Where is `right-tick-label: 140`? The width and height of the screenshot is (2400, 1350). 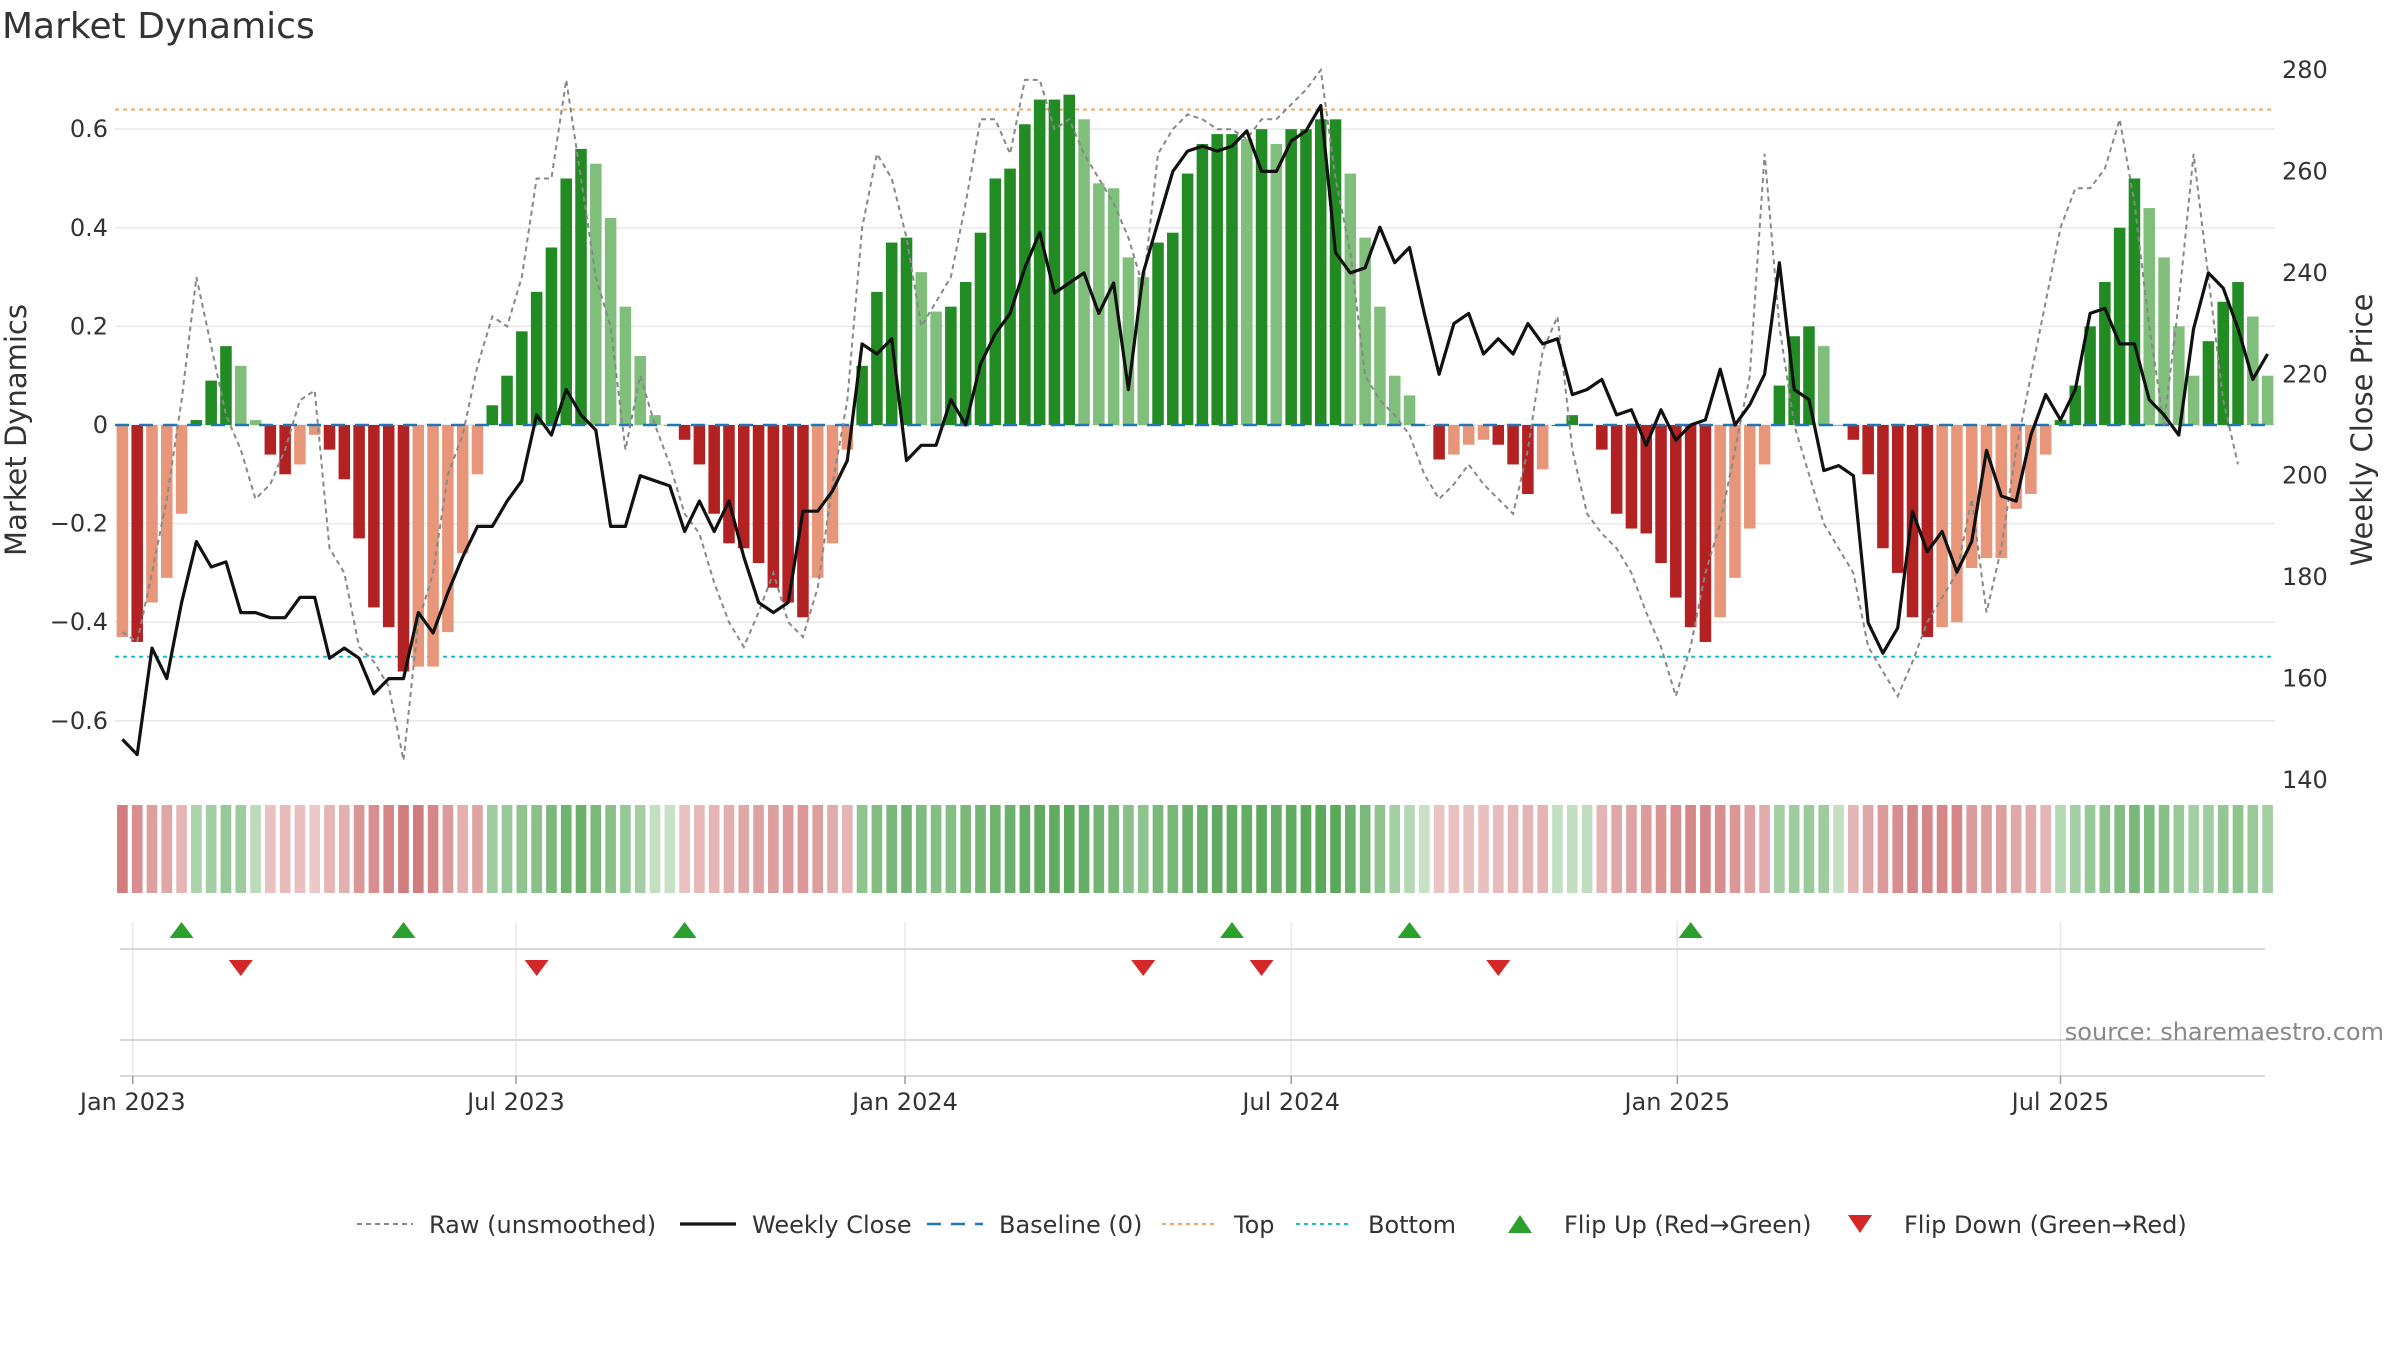 right-tick-label: 140 is located at coordinates (2305, 780).